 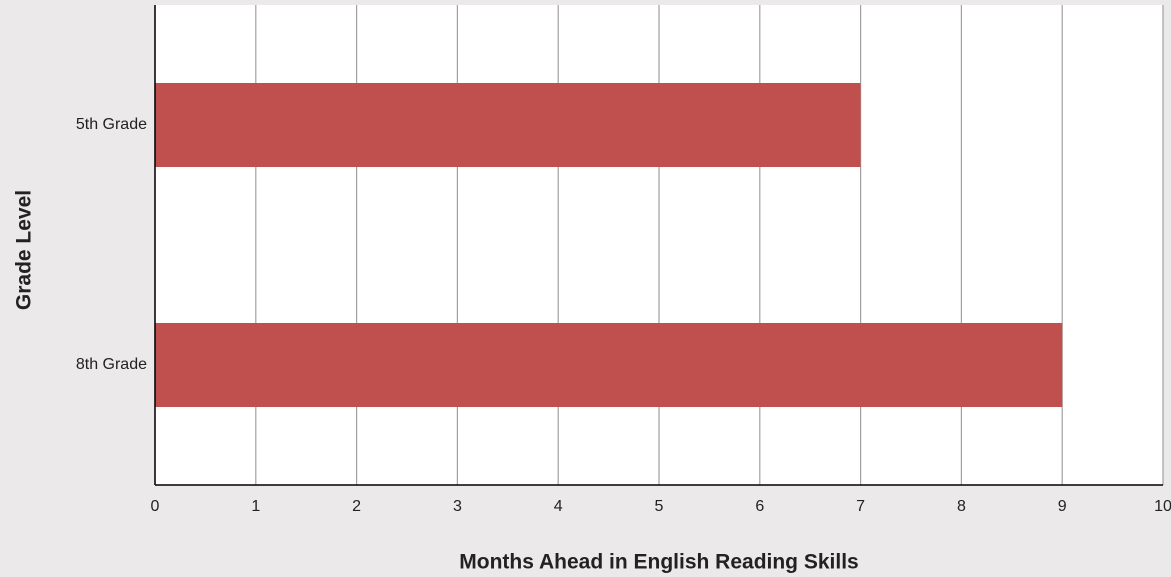 What do you see at coordinates (1062, 506) in the screenshot?
I see `x-tick-label: 9` at bounding box center [1062, 506].